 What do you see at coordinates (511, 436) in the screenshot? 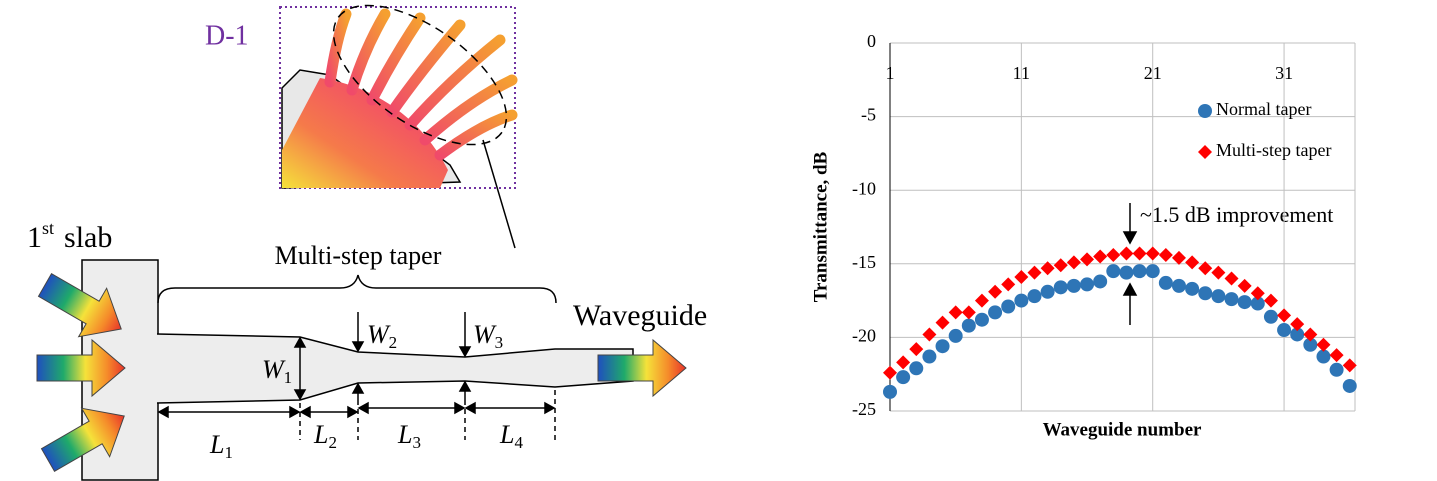
I see `svg-text: L4` at bounding box center [511, 436].